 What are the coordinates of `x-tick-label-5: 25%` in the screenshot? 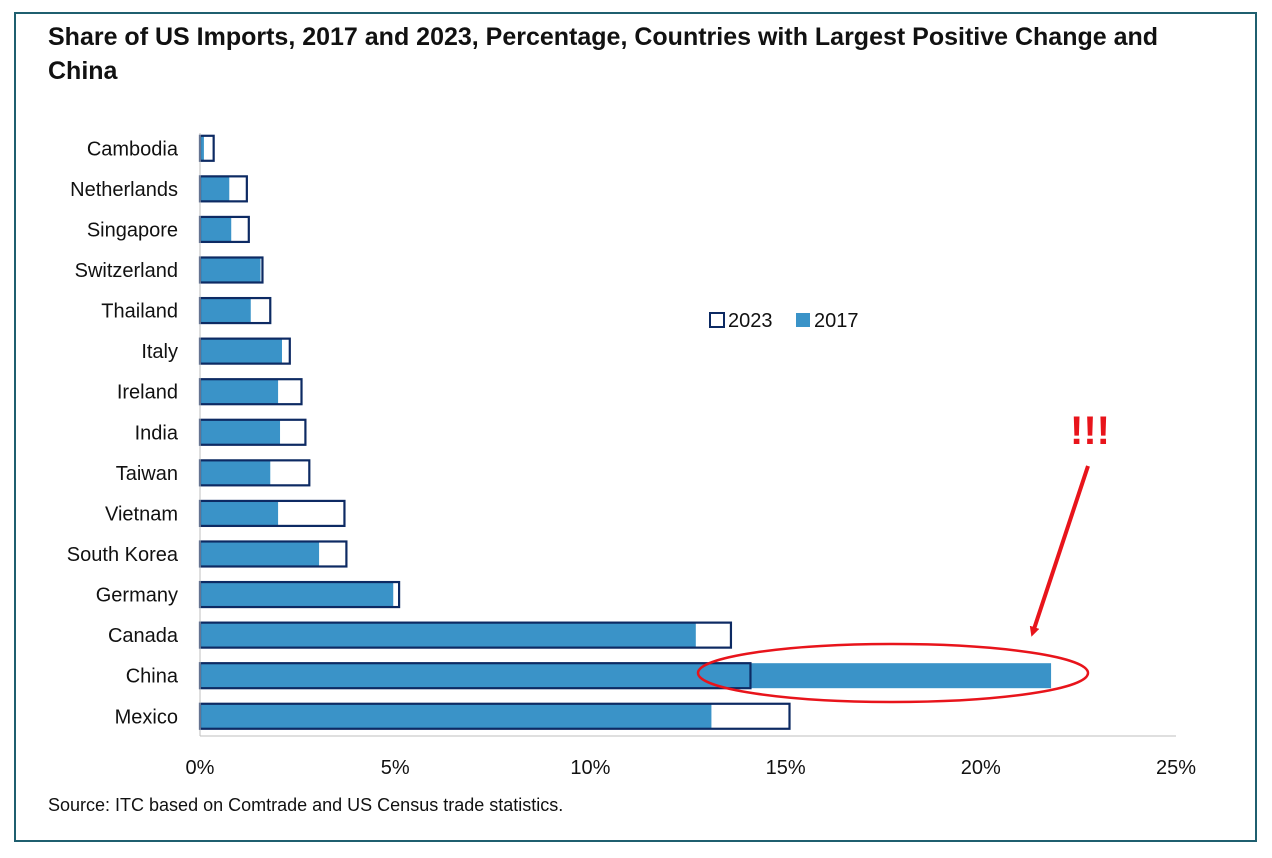 It's located at (1176, 768).